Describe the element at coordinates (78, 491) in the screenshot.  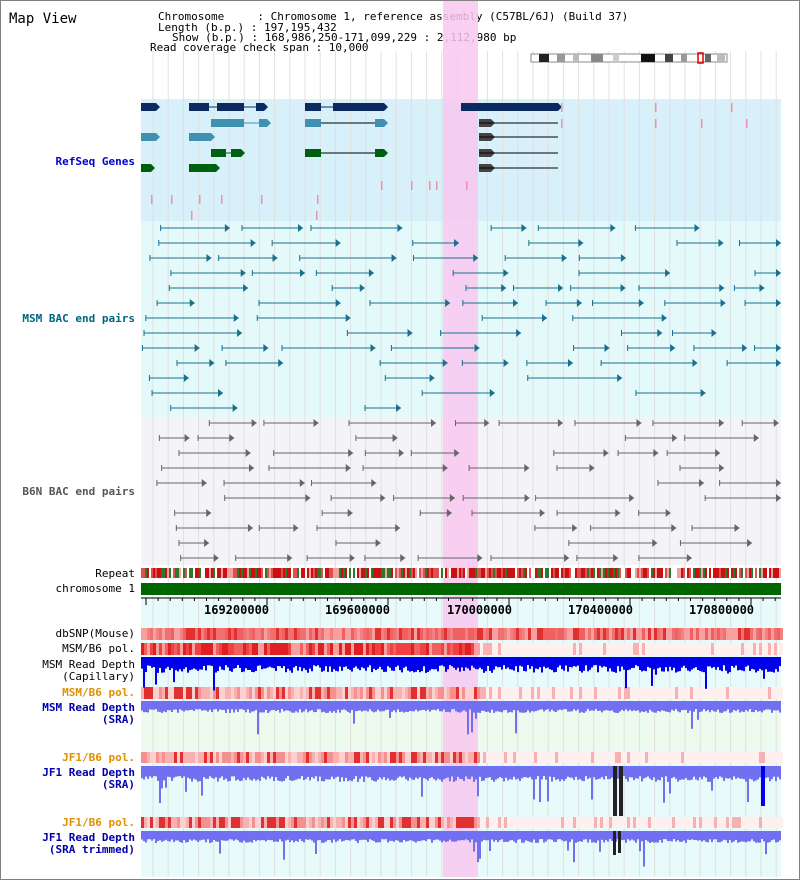
I see `track-label-b6n-bac: B6N BAC end pairs` at that location.